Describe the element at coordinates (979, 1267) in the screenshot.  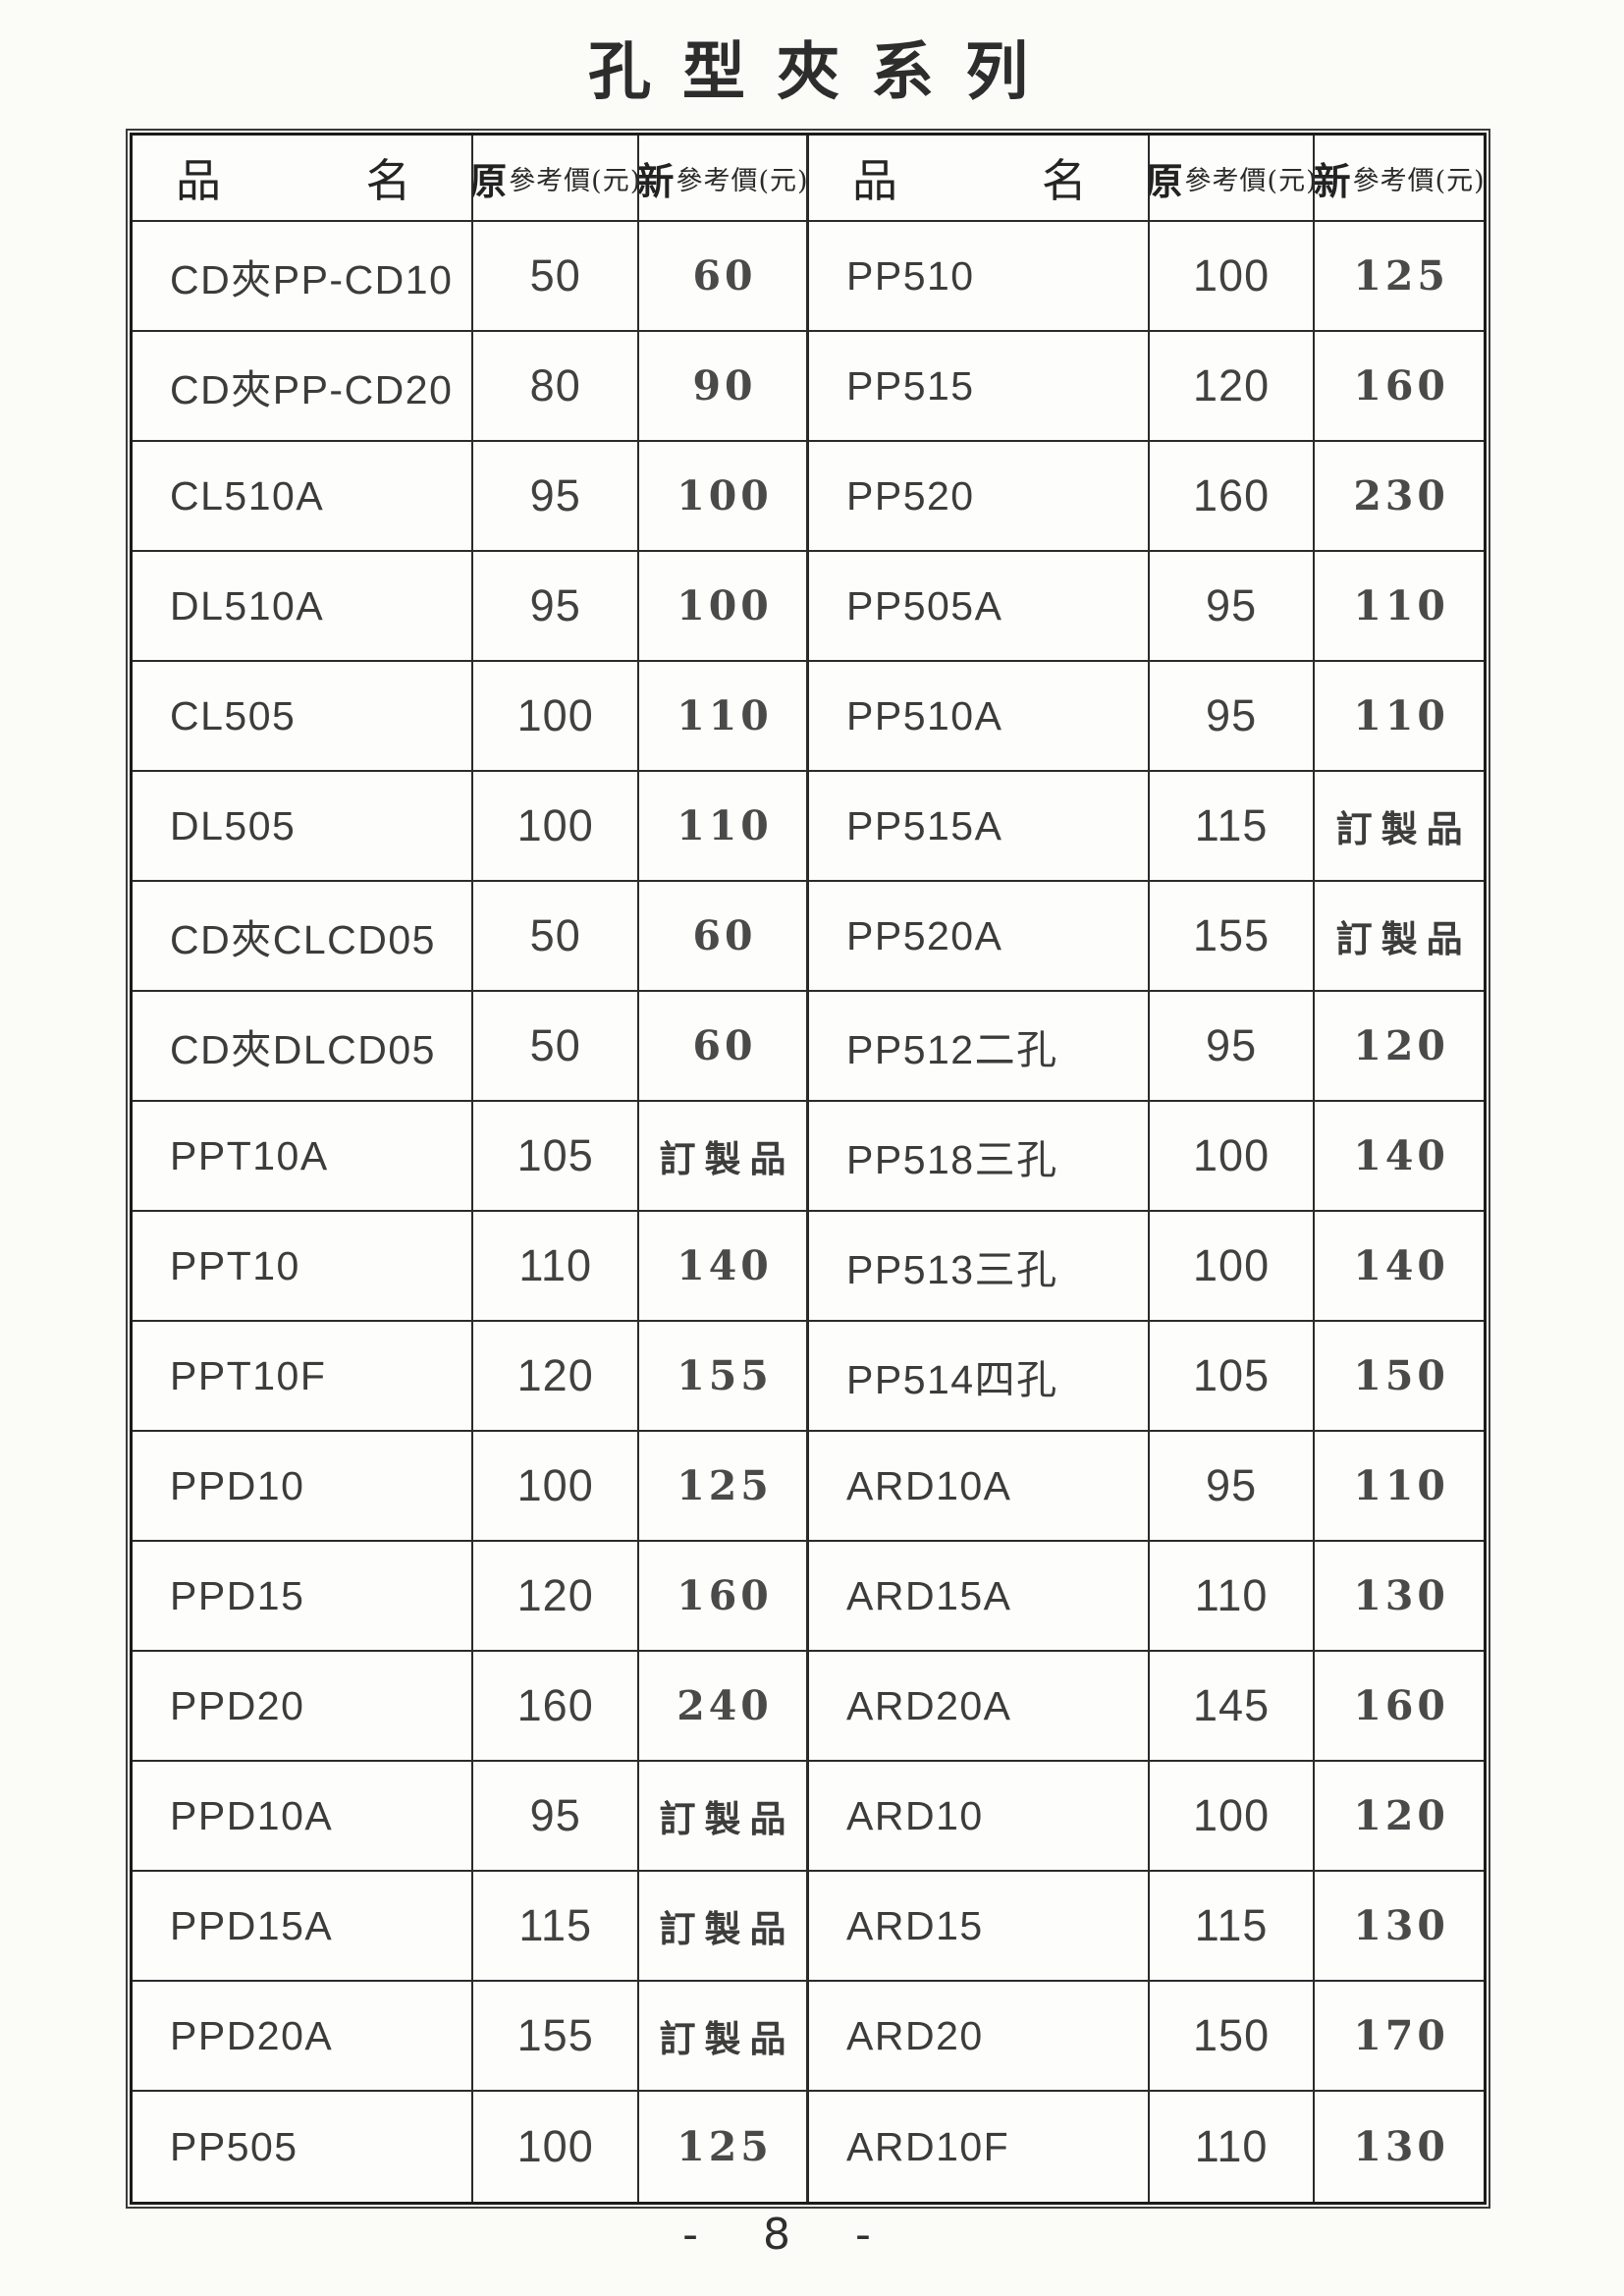
I see `product-name-cell: PP513三孔` at that location.